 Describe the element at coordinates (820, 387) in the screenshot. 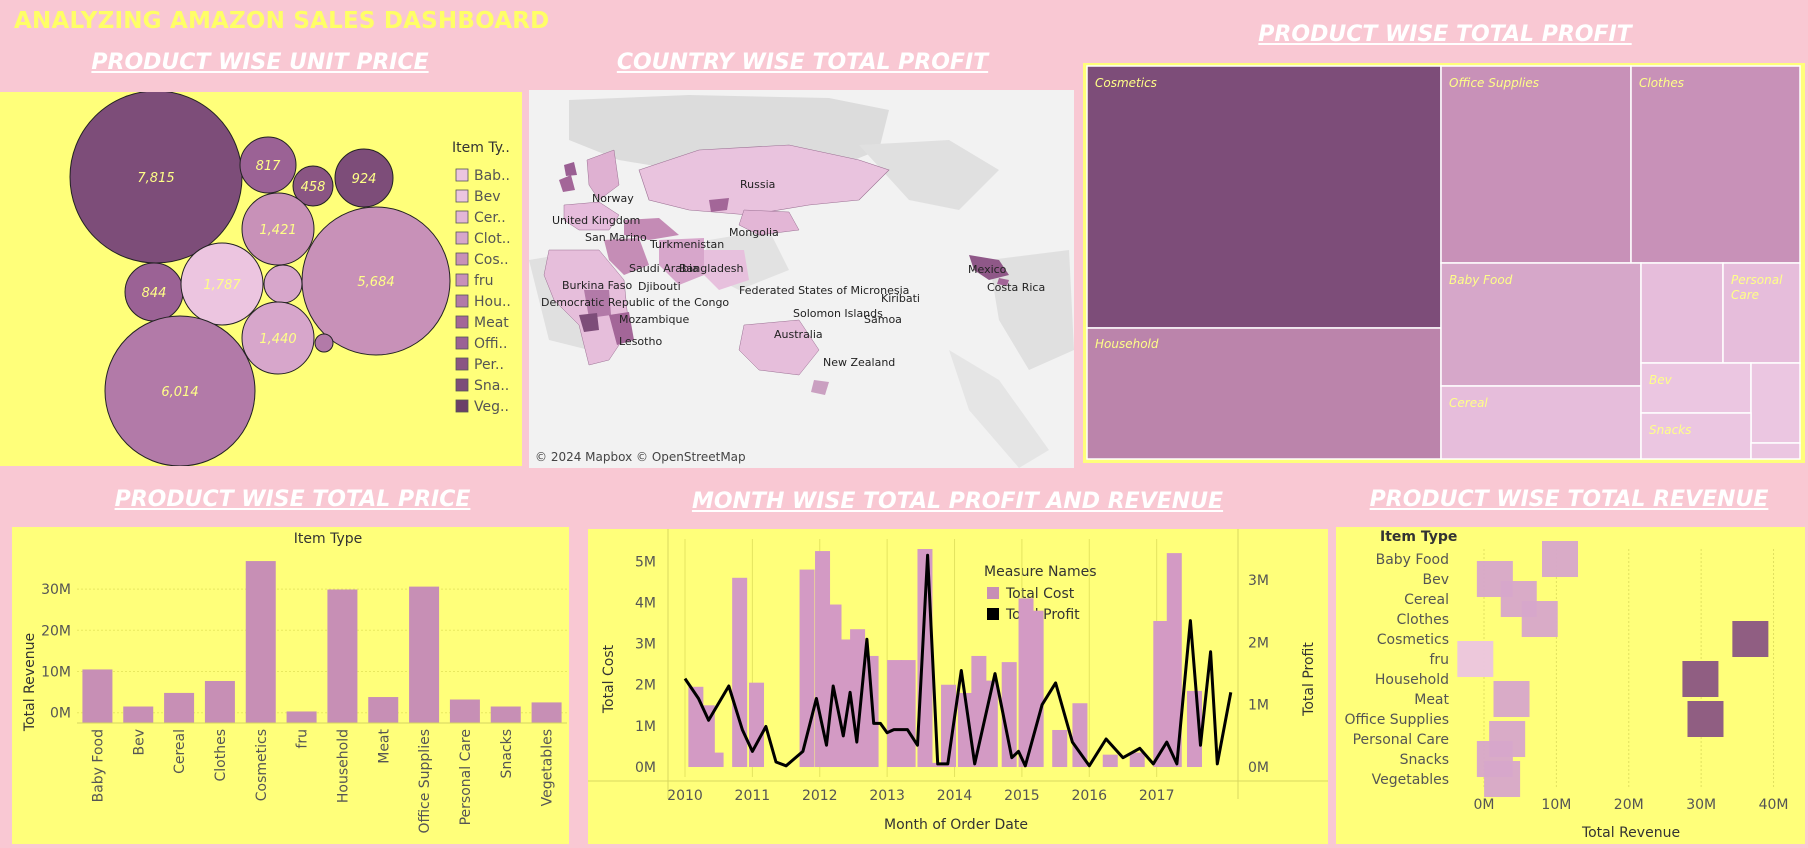

I see `map-new-zealand` at that location.